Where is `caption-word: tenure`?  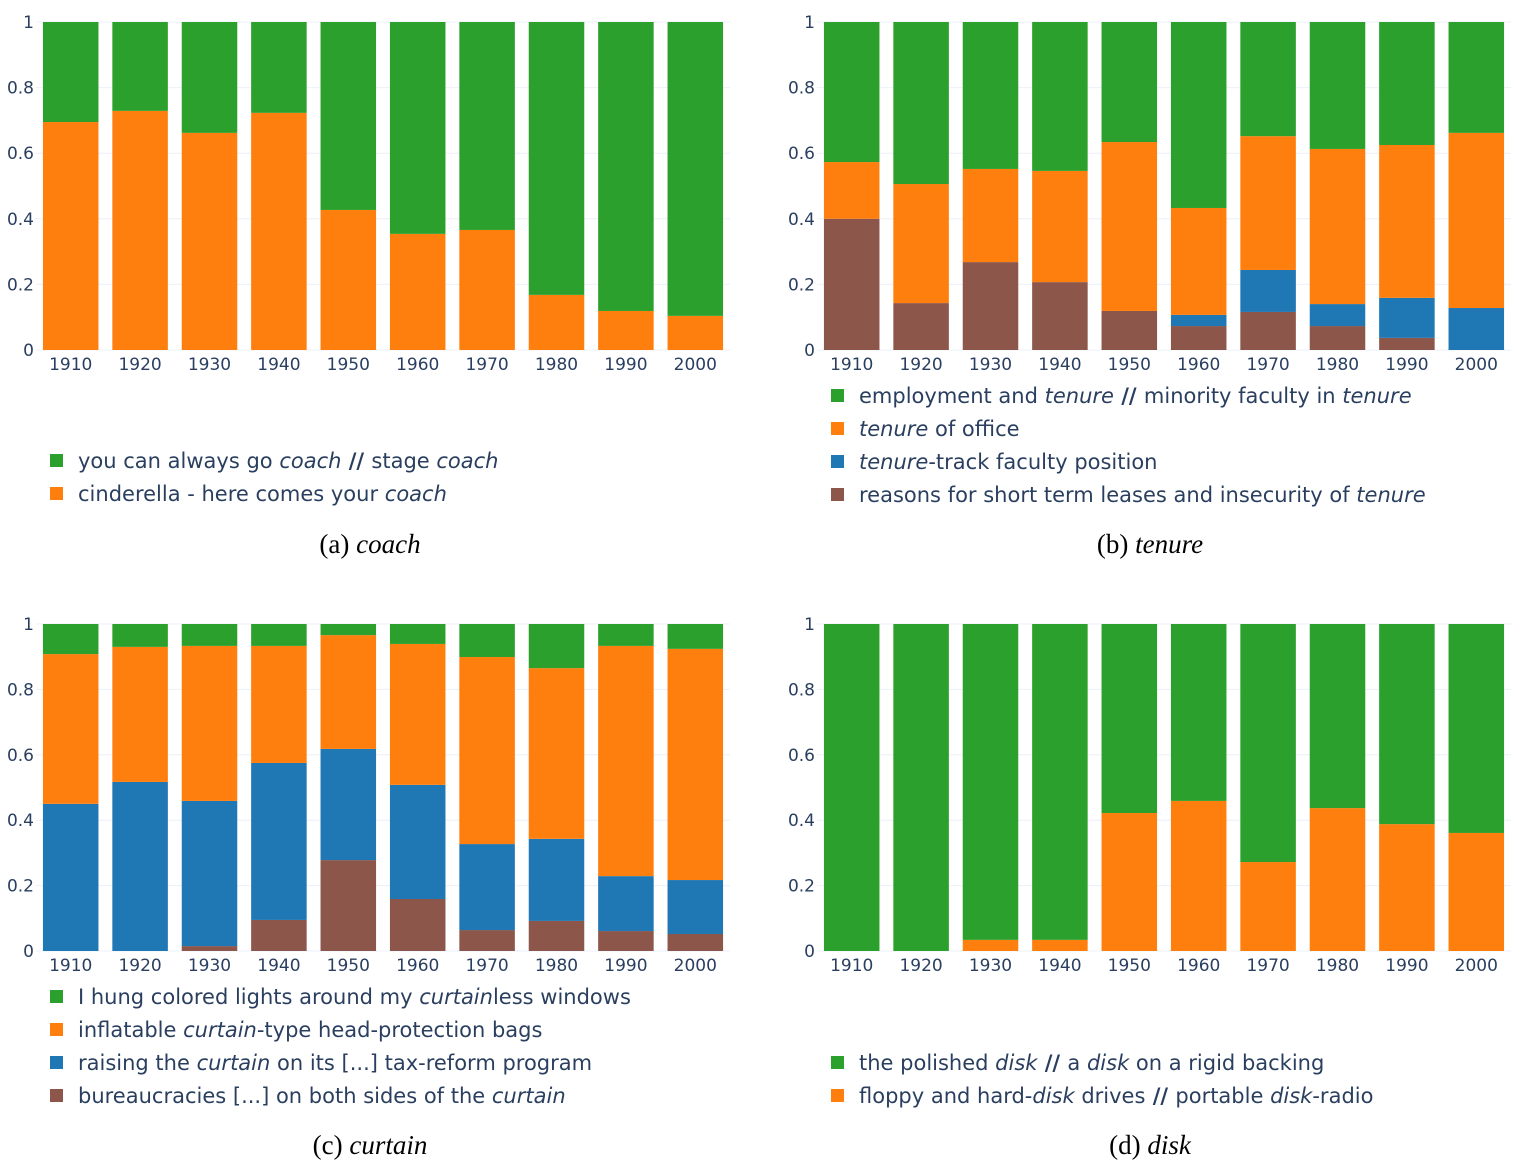
caption-word: tenure is located at coordinates (1169, 544).